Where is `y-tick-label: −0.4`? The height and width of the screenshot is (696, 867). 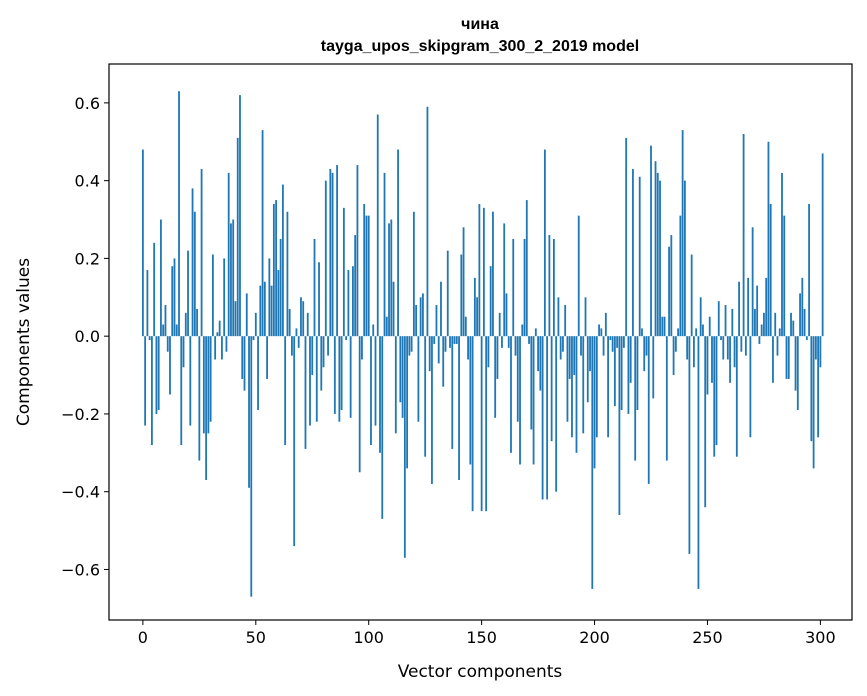 y-tick-label: −0.4 is located at coordinates (80, 492).